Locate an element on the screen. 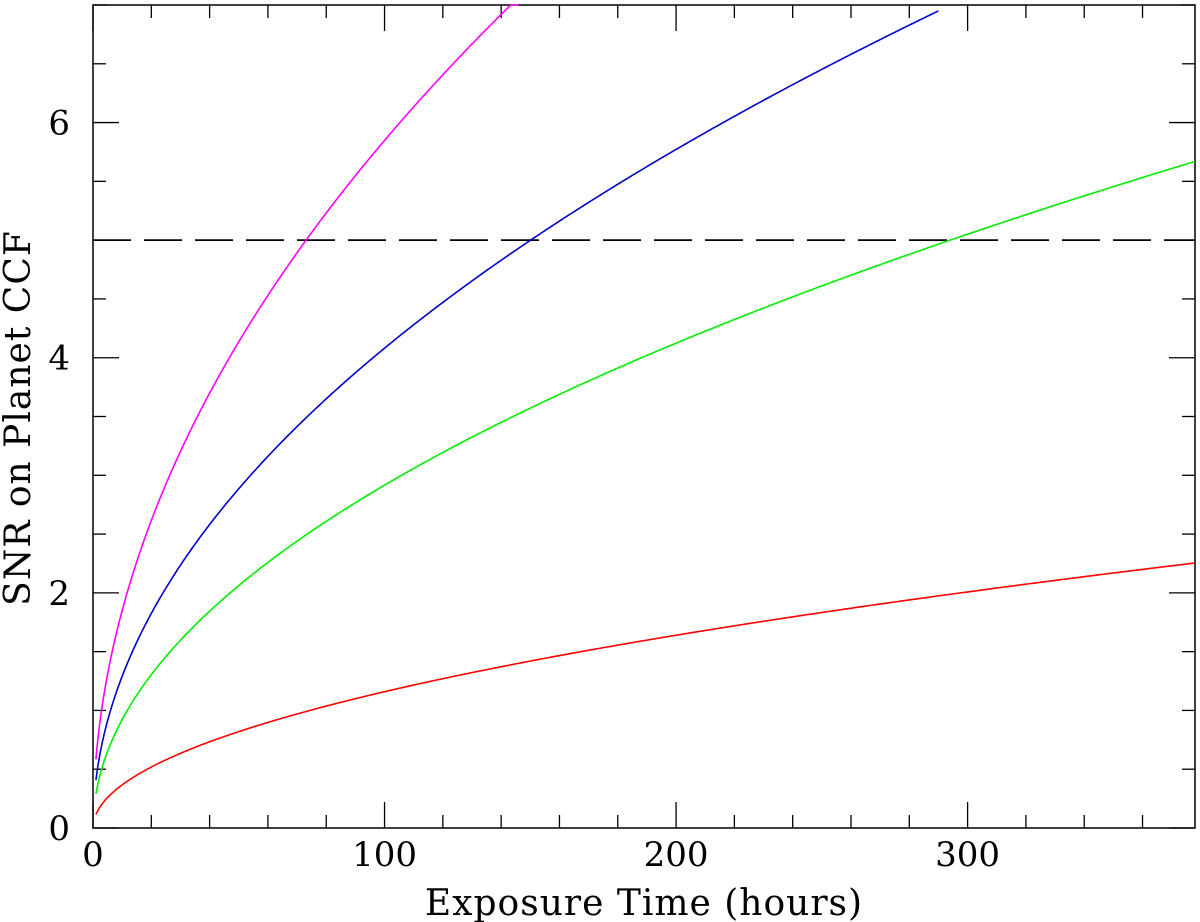 This screenshot has width=1200, height=922. x-tick-labels: 0 100 200 300 is located at coordinates (541, 855).